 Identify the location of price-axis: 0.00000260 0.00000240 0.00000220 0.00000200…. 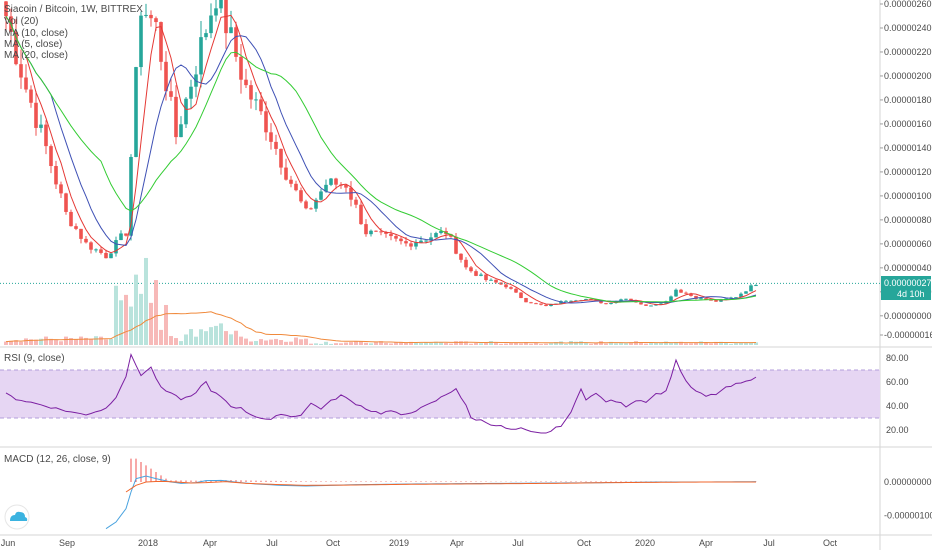
(906, 260).